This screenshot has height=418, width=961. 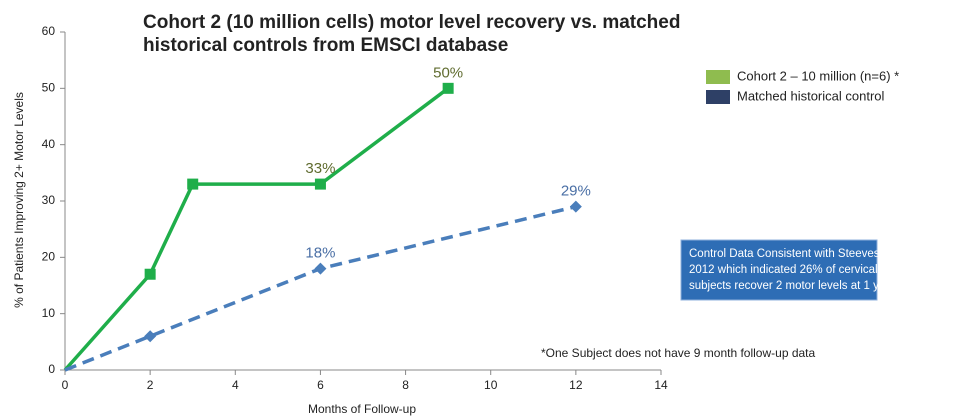 What do you see at coordinates (235, 385) in the screenshot?
I see `x-tick-label: 4` at bounding box center [235, 385].